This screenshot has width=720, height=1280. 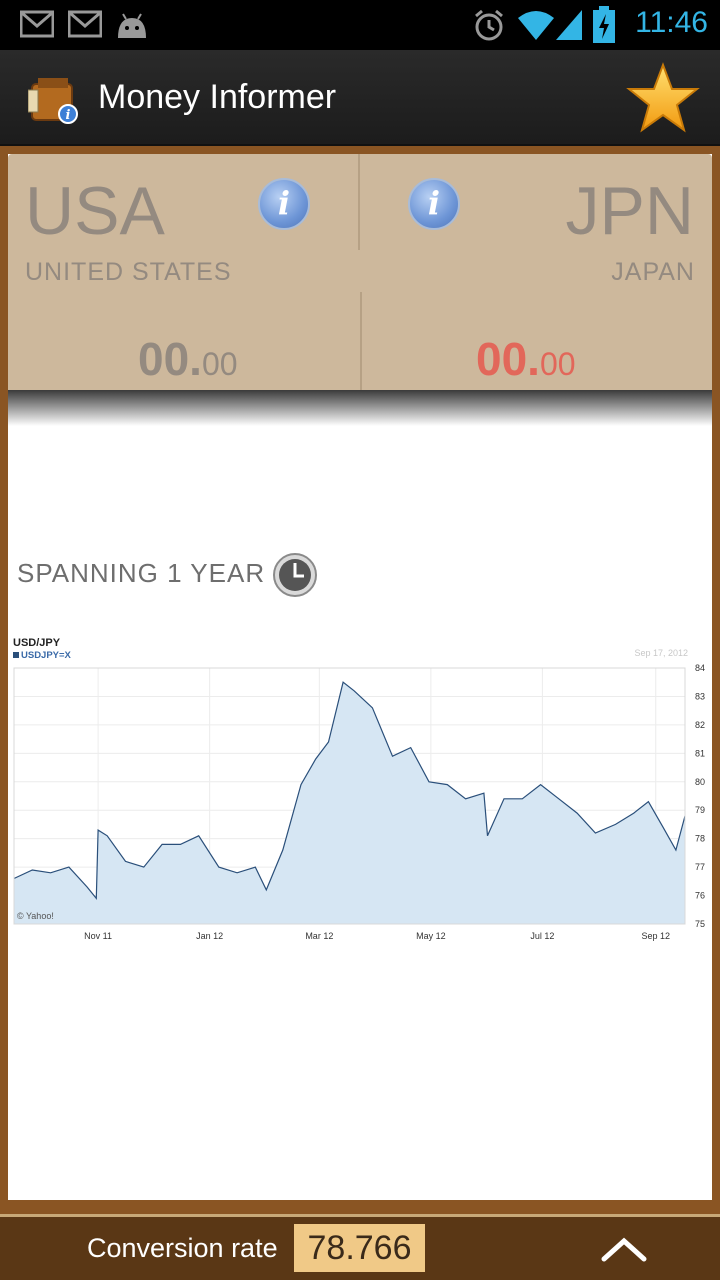 What do you see at coordinates (128, 272) in the screenshot?
I see `from-currency-name: UNITED STATES` at bounding box center [128, 272].